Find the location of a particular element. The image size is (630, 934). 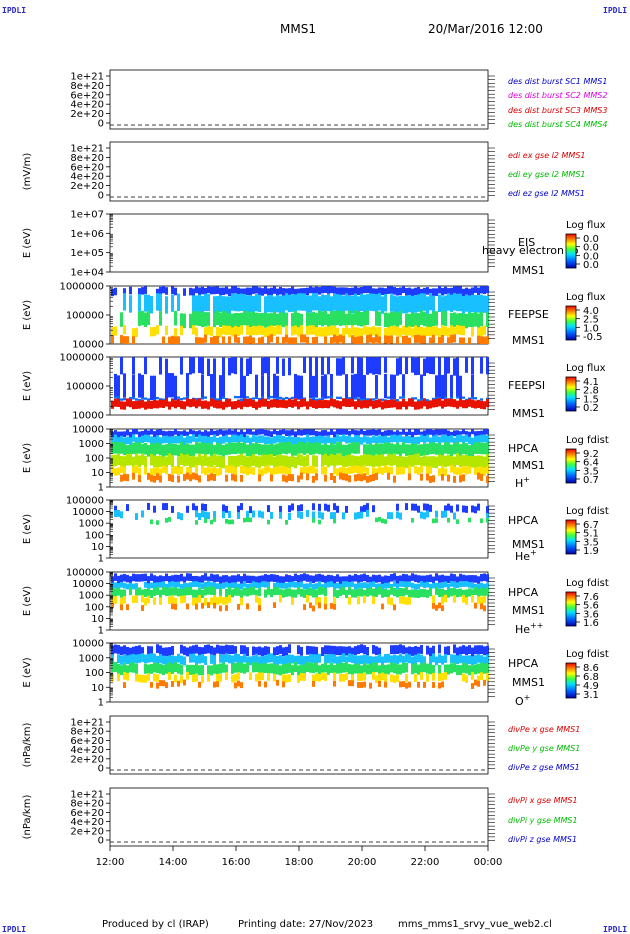

legend-entry: edi ey gse l2 MMS1 is located at coordinates (547, 174).